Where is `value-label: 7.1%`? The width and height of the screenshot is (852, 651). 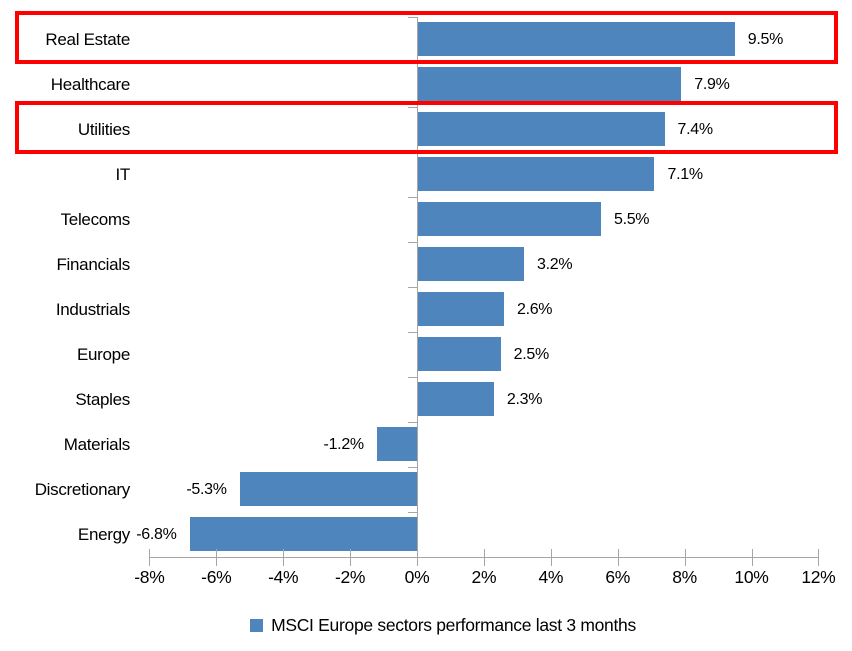 value-label: 7.1% is located at coordinates (685, 174).